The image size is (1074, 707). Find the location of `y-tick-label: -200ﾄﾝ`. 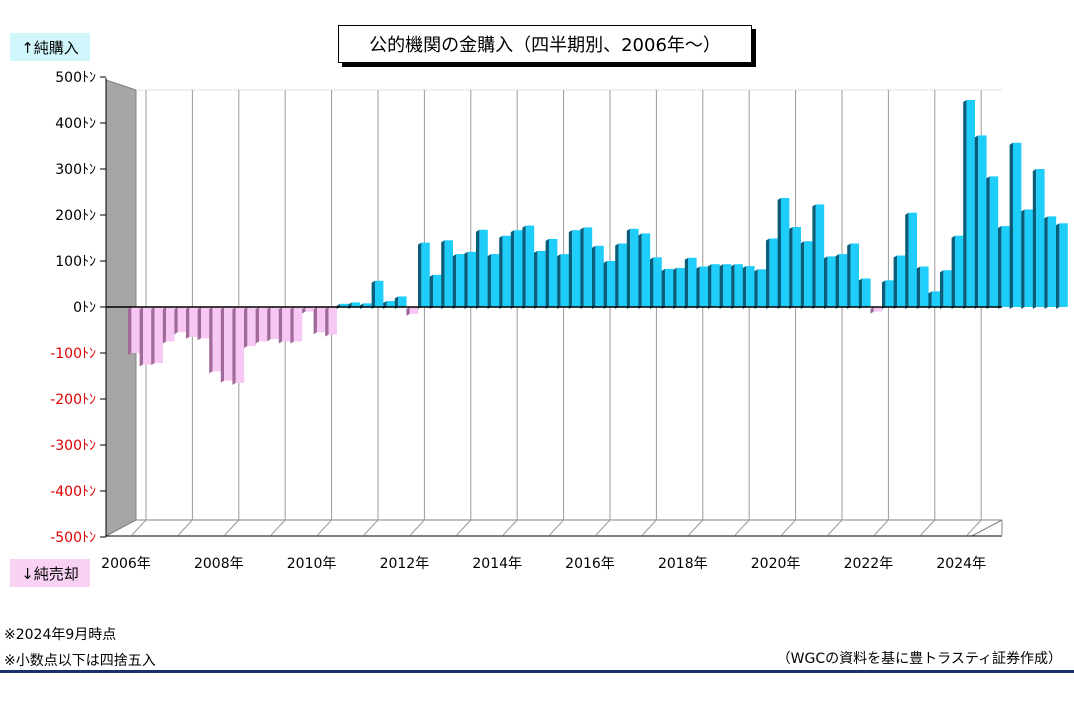

y-tick-label: -200ﾄﾝ is located at coordinates (73, 400).